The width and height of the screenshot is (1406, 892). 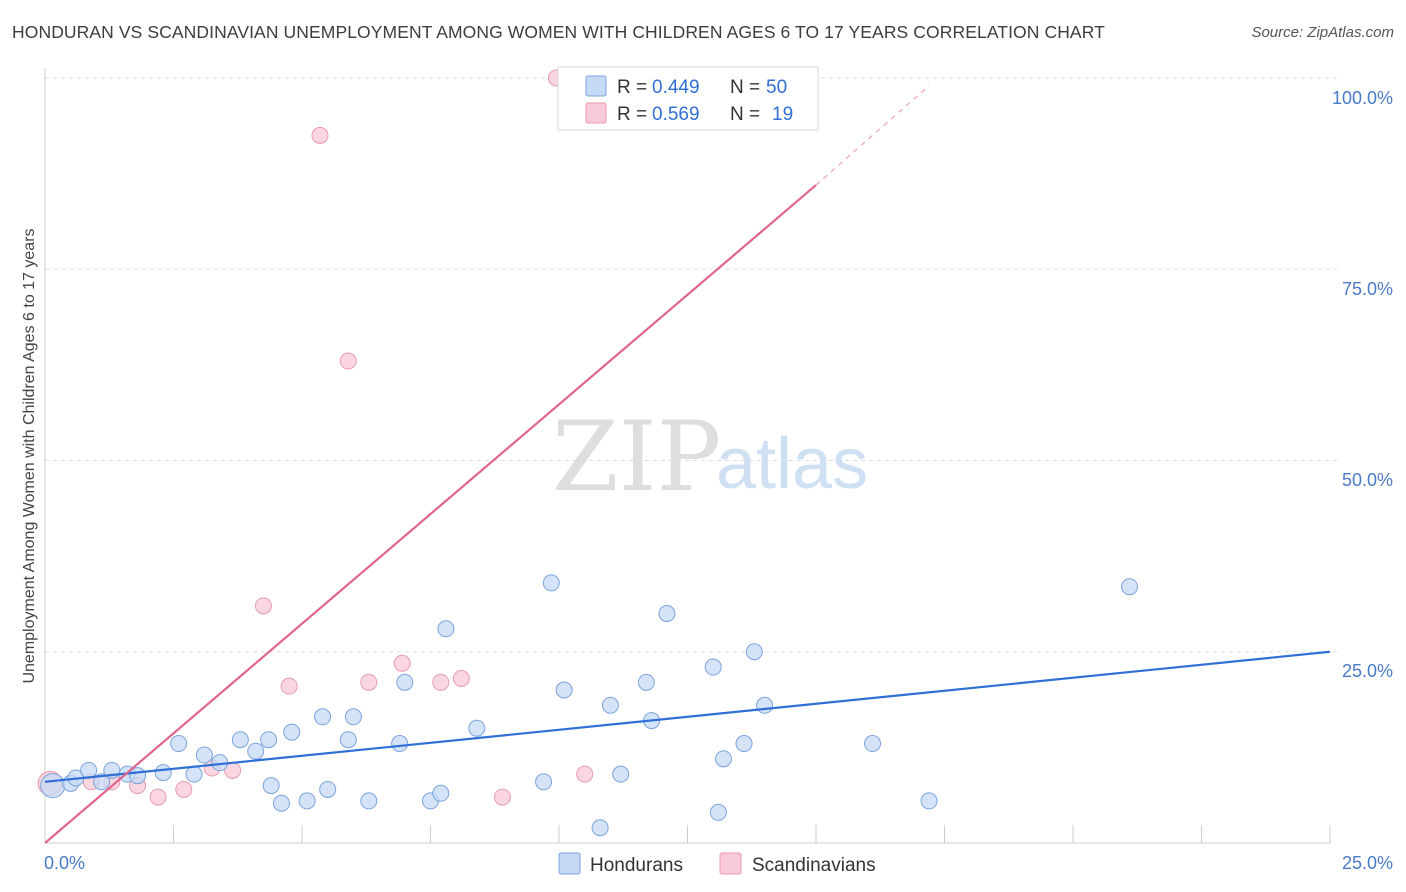 What do you see at coordinates (676, 114) in the screenshot?
I see `legend-r-value-scandinavians: 0.569` at bounding box center [676, 114].